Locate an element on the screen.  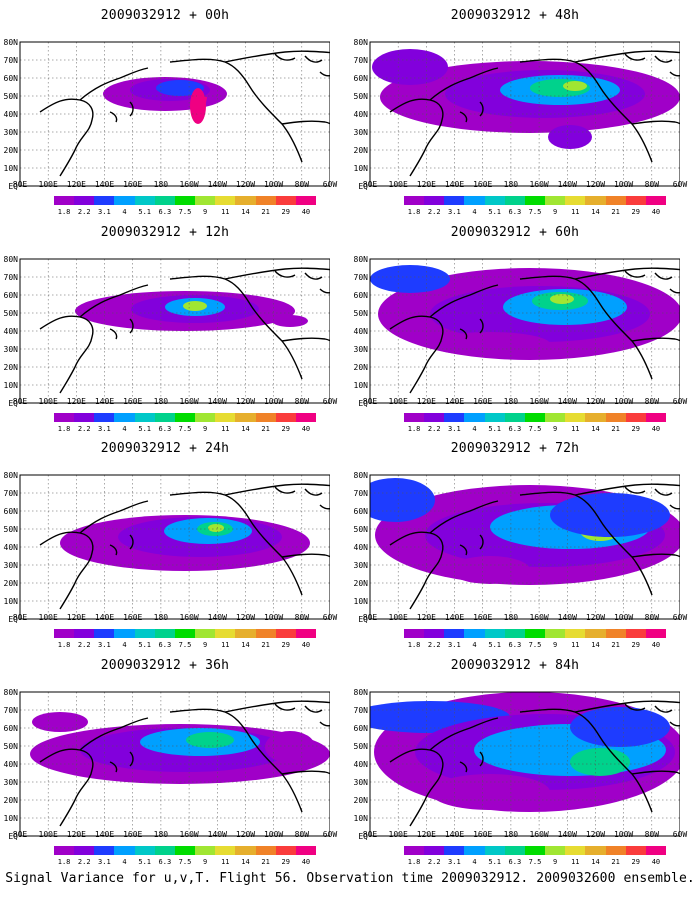
longitude-label: 120W is located at coordinates (595, 834).